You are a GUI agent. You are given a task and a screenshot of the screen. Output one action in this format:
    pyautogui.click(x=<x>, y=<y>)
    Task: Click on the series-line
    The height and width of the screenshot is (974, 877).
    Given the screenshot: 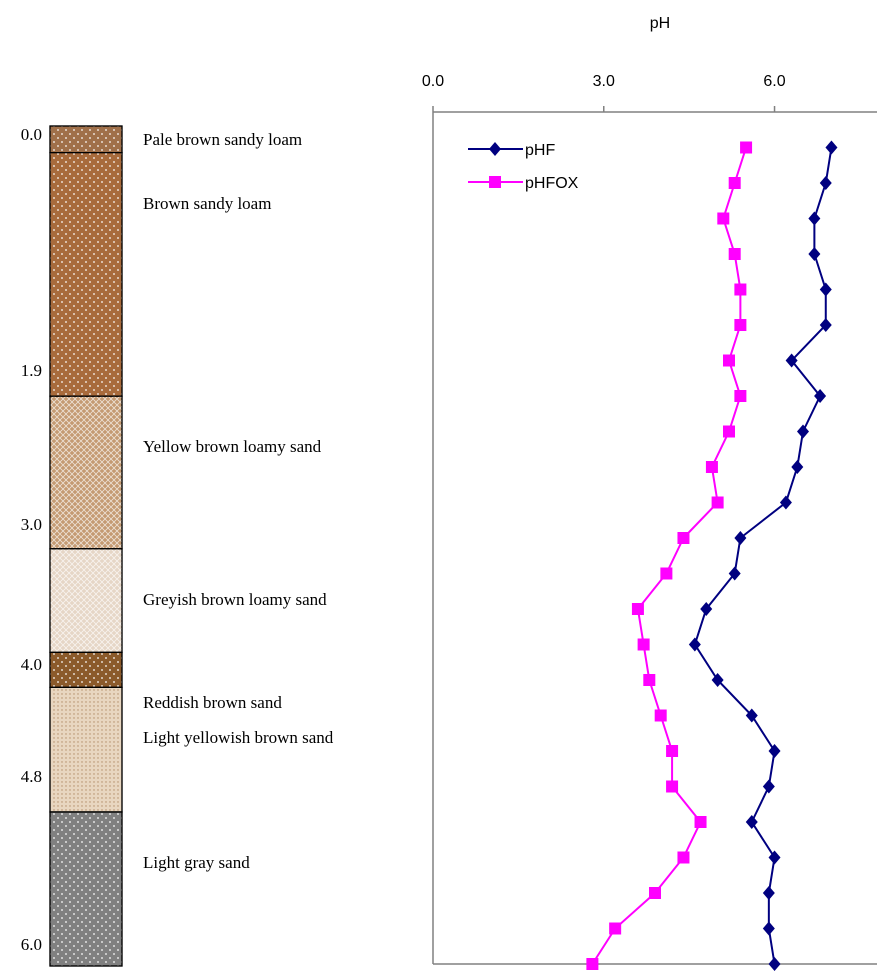 What is the action you would take?
    pyautogui.click(x=763, y=556)
    